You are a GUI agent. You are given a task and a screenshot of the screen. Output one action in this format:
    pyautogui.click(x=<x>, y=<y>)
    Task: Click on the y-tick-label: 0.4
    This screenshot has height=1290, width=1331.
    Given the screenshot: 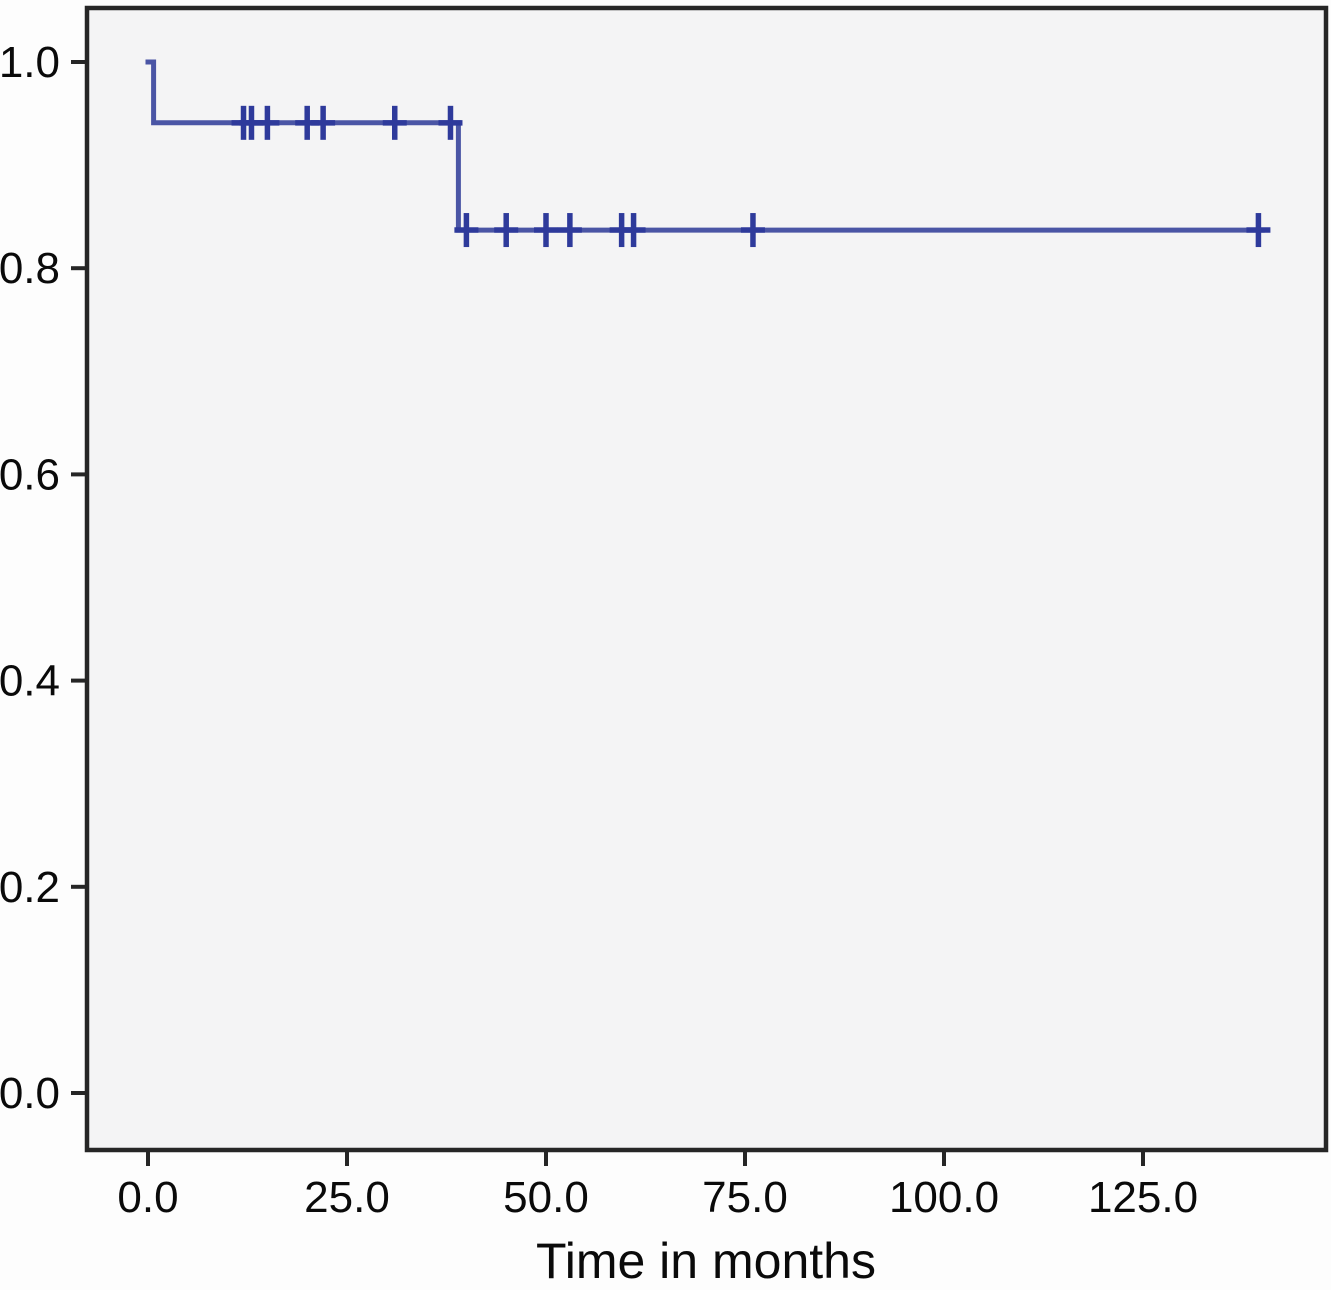 What is the action you would take?
    pyautogui.click(x=30, y=681)
    